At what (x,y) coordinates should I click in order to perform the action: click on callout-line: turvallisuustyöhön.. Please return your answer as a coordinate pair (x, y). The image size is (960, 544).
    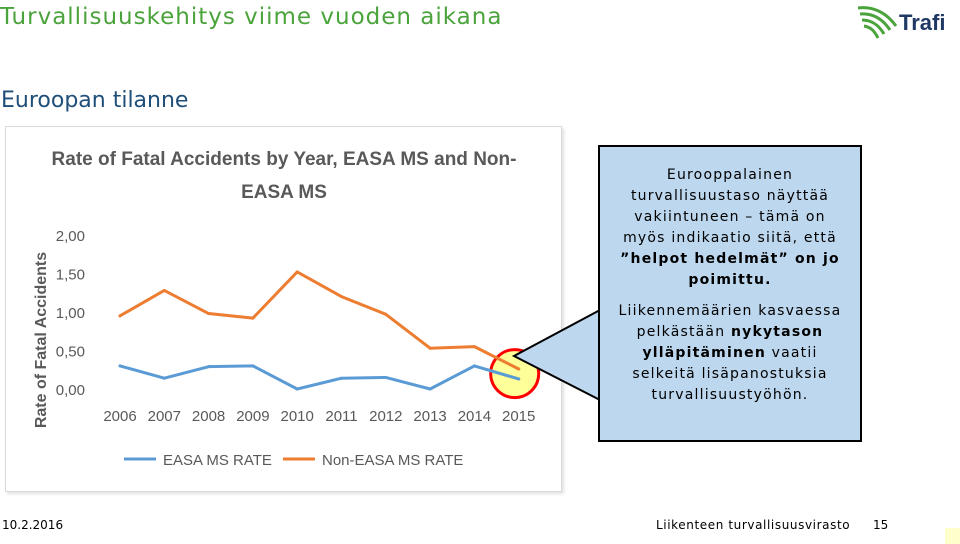
    Looking at the image, I should click on (730, 395).